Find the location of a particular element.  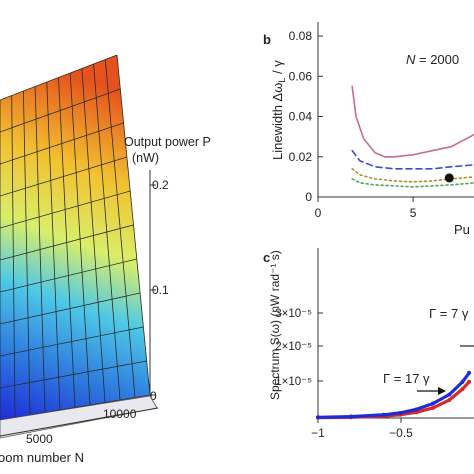

b-series is located at coordinates (412, 136).